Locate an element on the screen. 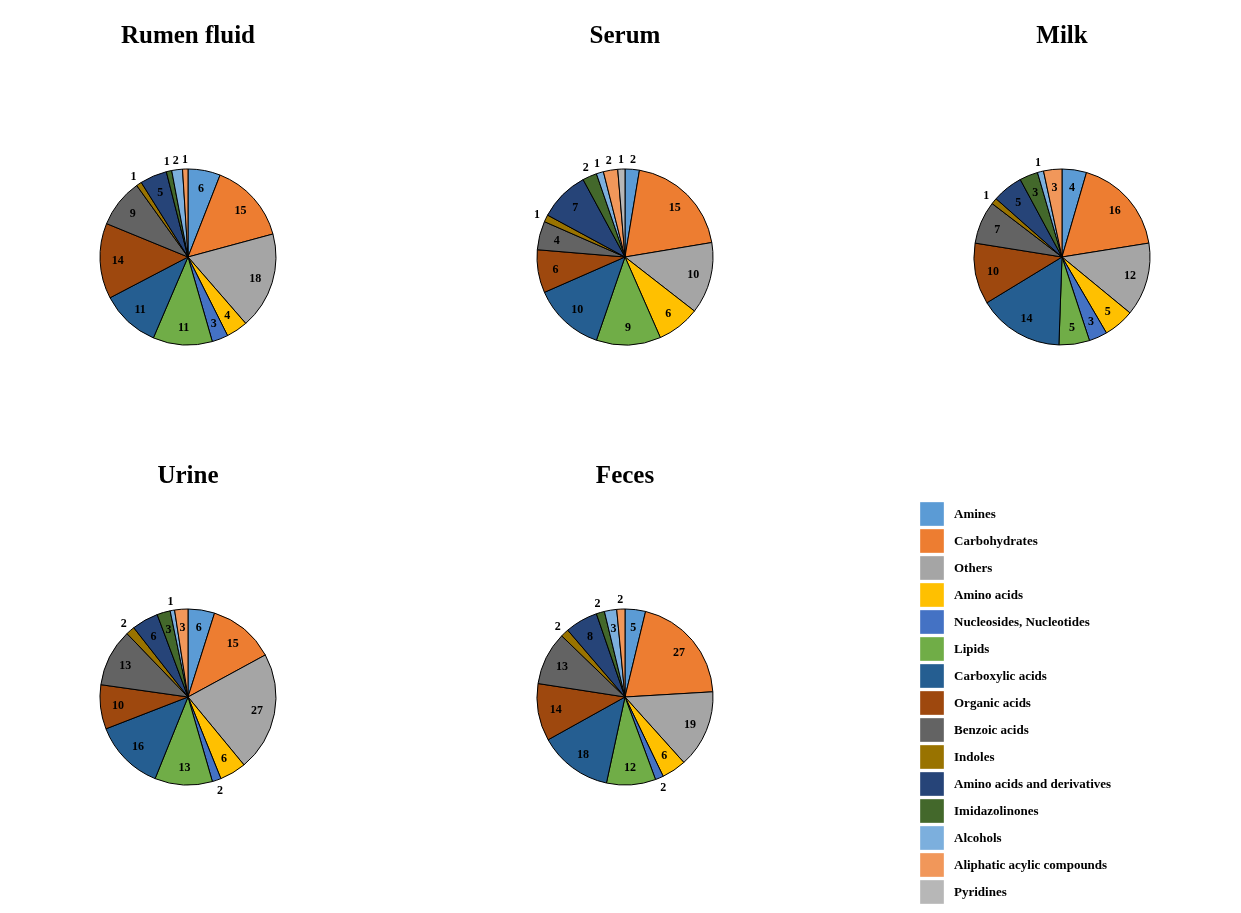 Image resolution: width=1241 pixels, height=913 pixels. legend-label: Amino acids is located at coordinates (988, 594).